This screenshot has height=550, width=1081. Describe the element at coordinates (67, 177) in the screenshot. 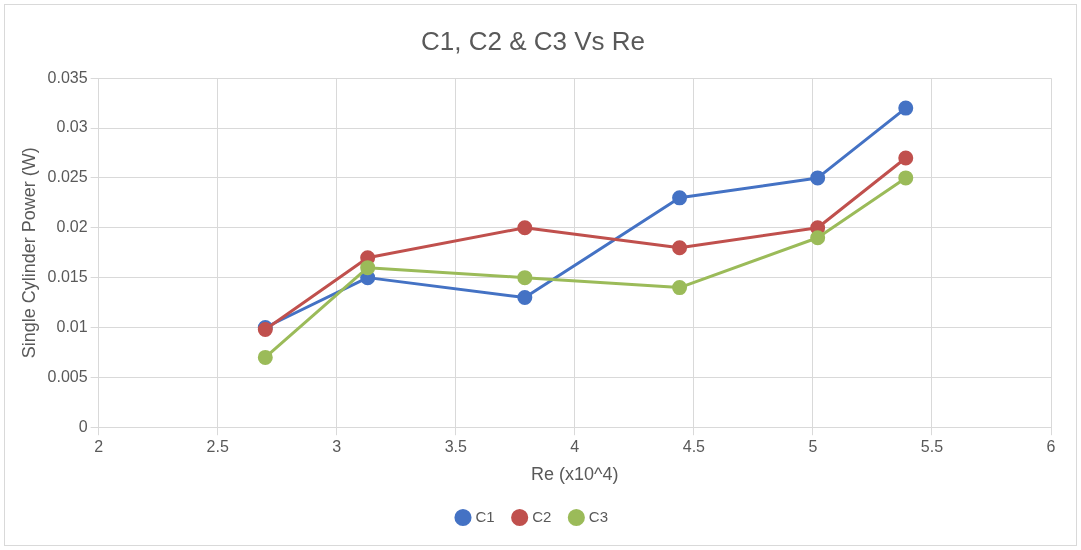

I see `y-tick-label: 0.025` at that location.